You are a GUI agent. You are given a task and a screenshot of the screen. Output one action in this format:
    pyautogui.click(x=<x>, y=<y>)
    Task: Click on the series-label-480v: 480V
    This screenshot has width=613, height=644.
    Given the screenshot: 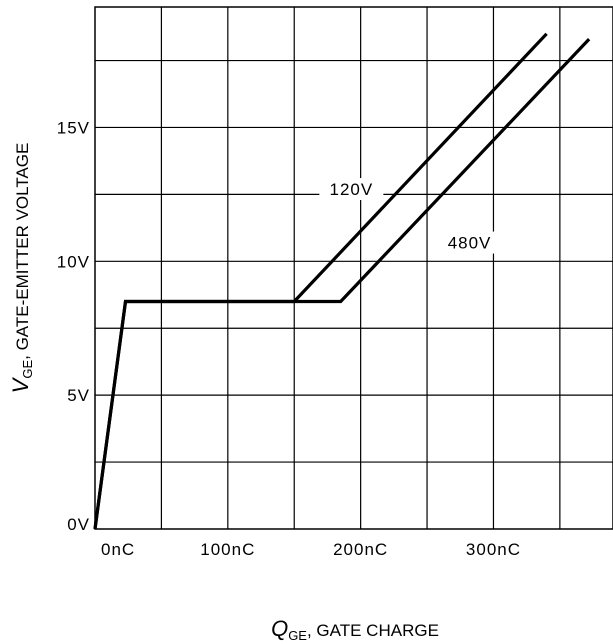 What is the action you would take?
    pyautogui.click(x=470, y=243)
    